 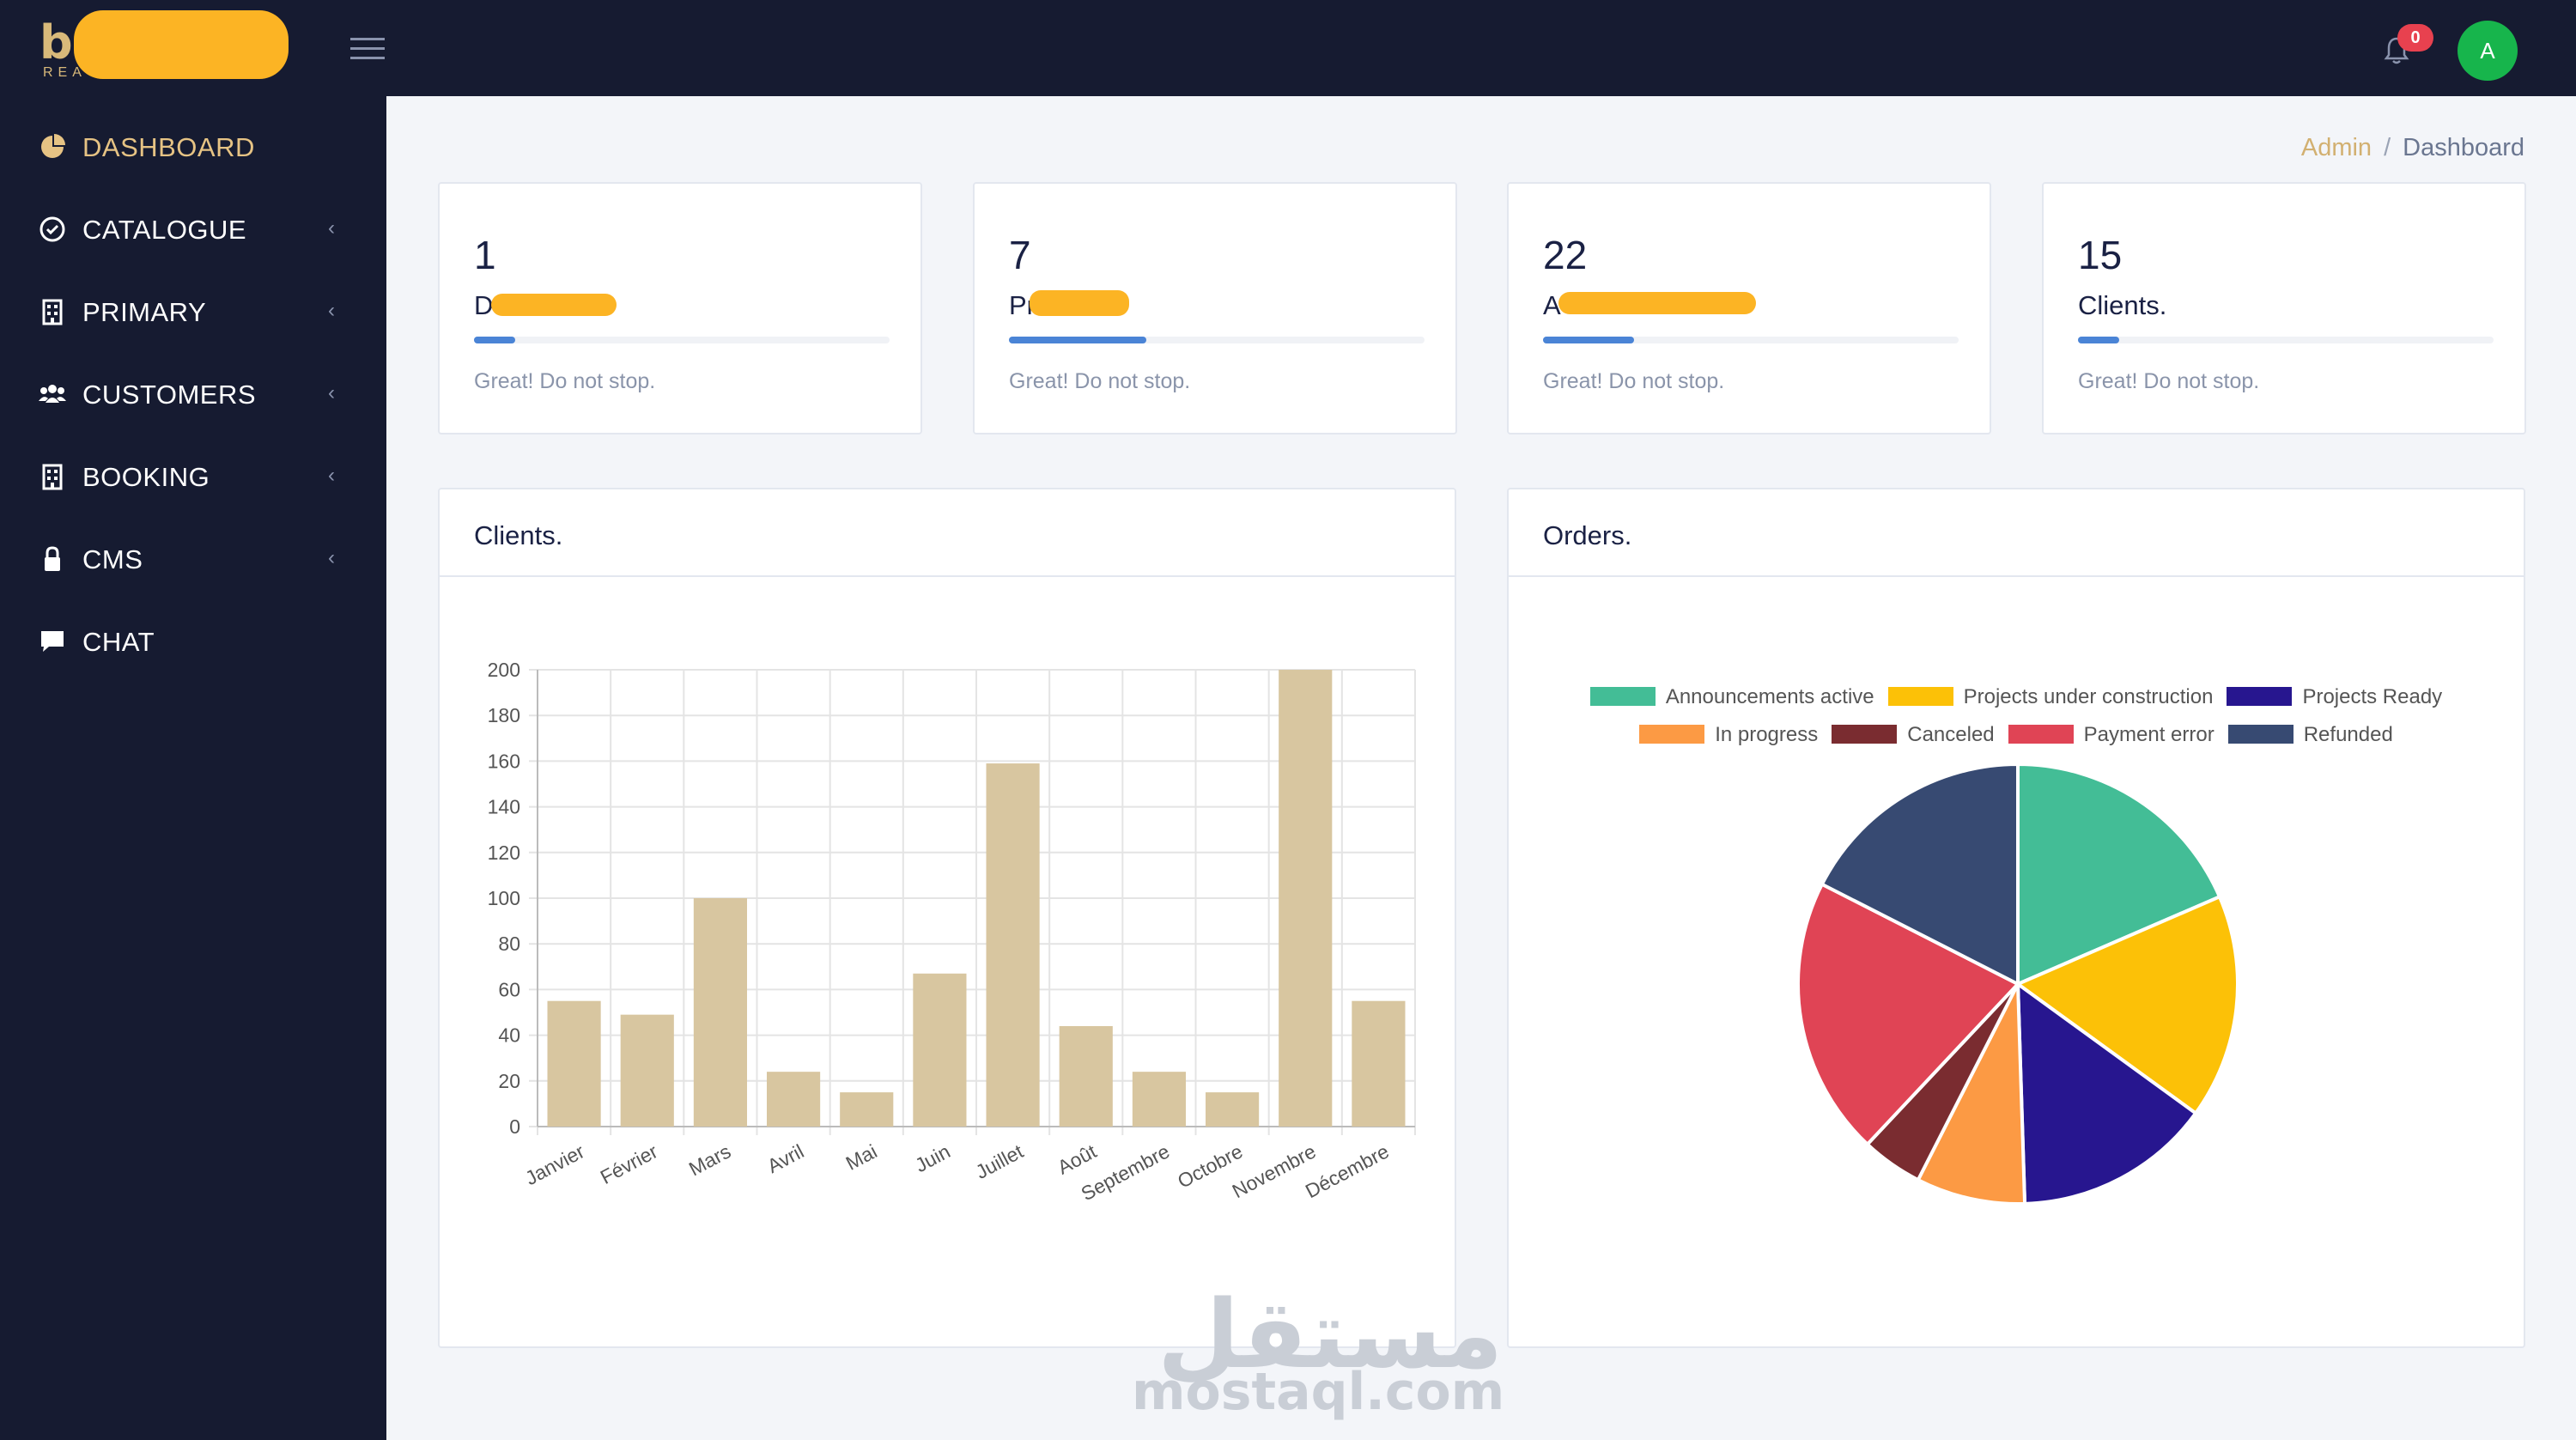 What do you see at coordinates (509, 1081) in the screenshot?
I see `y-tick-label: 20` at bounding box center [509, 1081].